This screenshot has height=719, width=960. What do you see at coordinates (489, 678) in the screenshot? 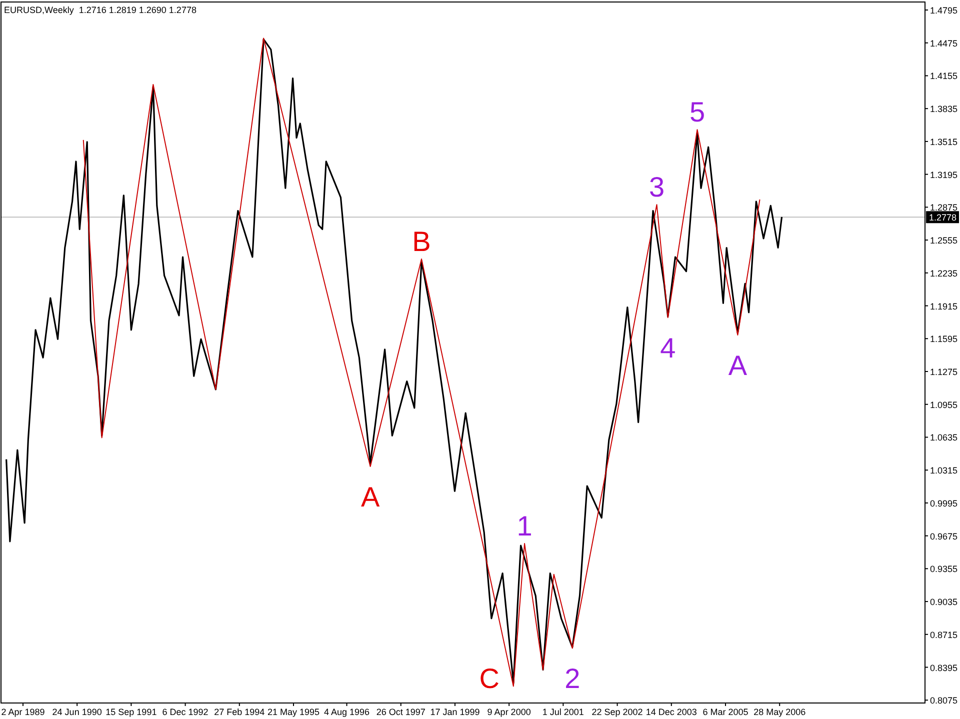
I see `annotation: C` at bounding box center [489, 678].